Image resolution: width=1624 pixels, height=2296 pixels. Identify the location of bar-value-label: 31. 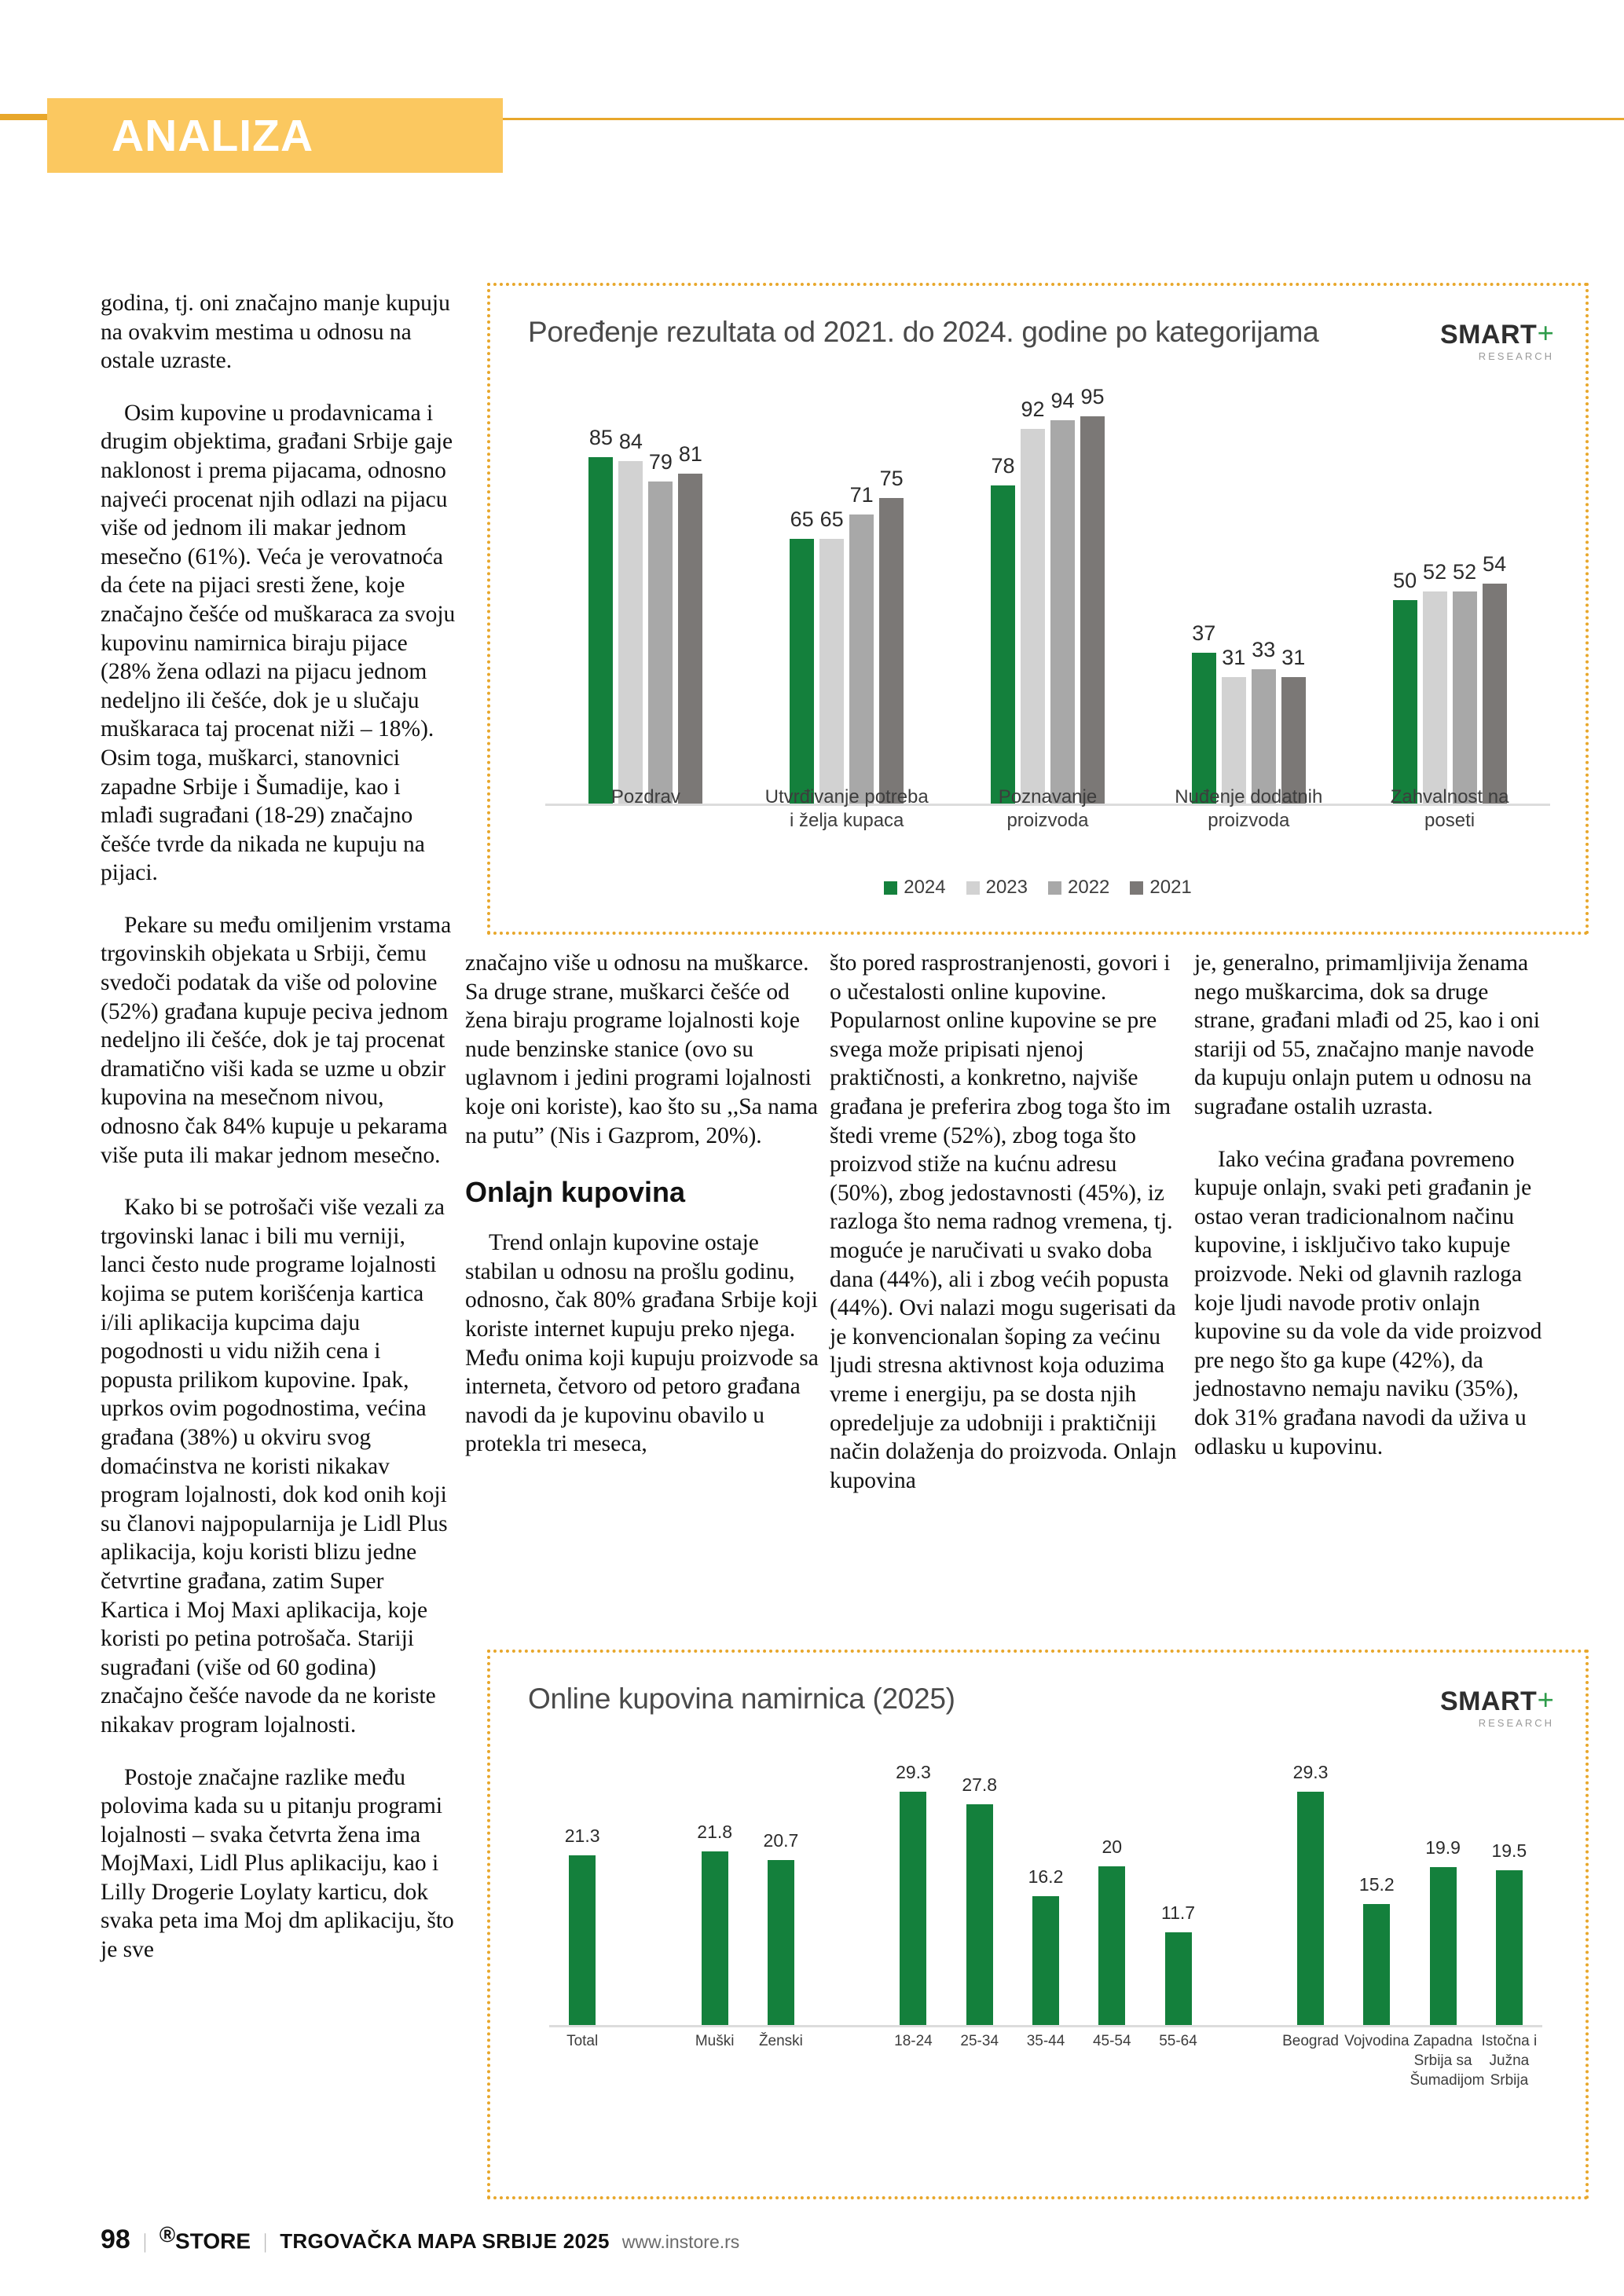
(1234, 658).